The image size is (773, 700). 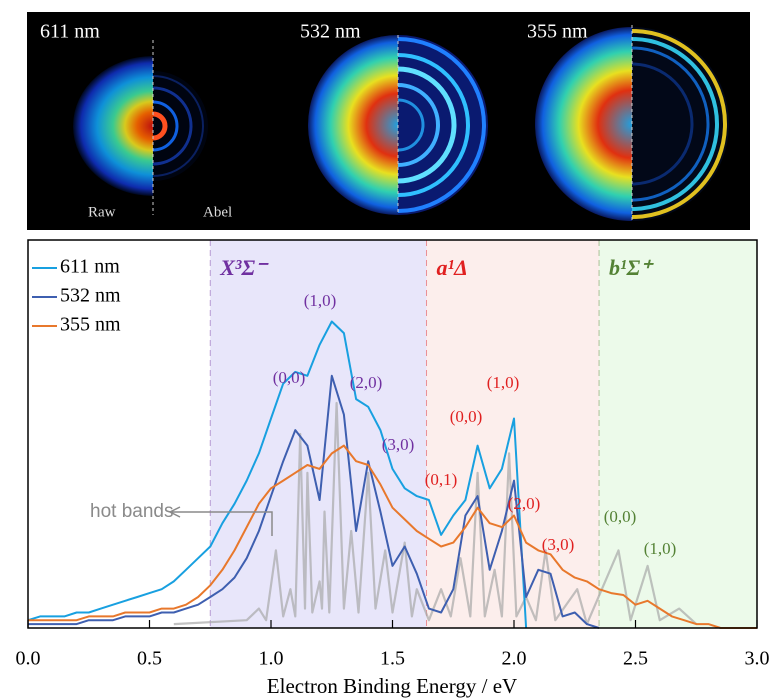 What do you see at coordinates (102, 212) in the screenshot?
I see `raw-label: Raw` at bounding box center [102, 212].